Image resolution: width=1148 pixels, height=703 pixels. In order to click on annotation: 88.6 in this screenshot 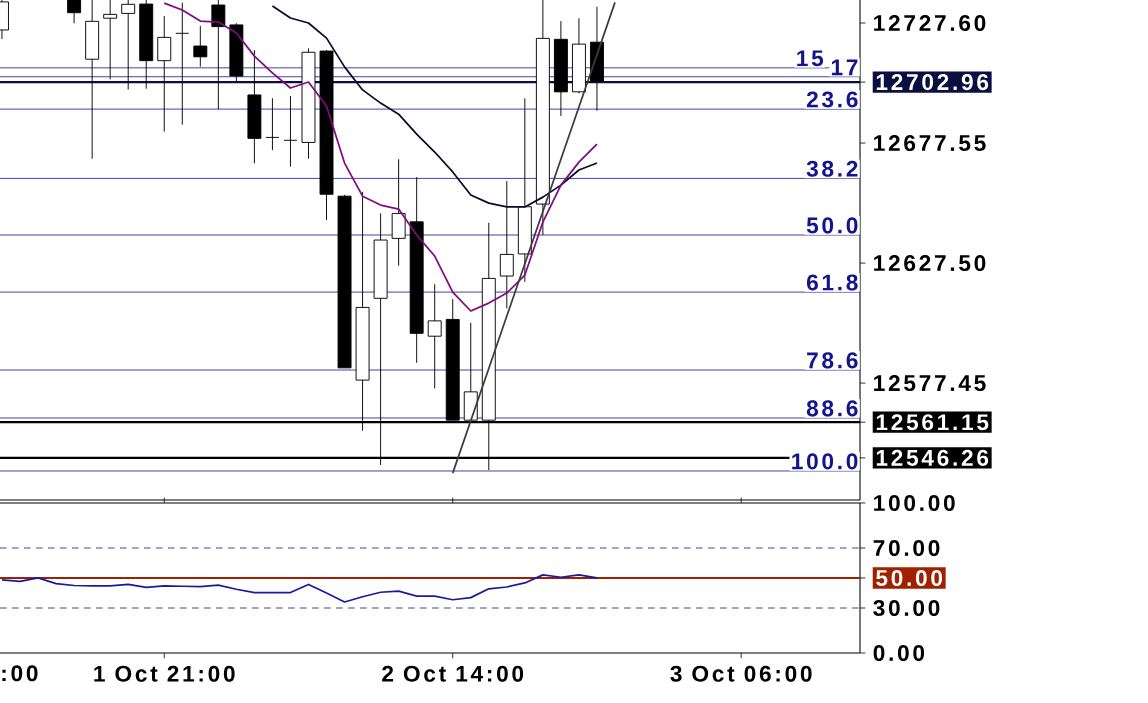, I will do `click(832, 408)`.